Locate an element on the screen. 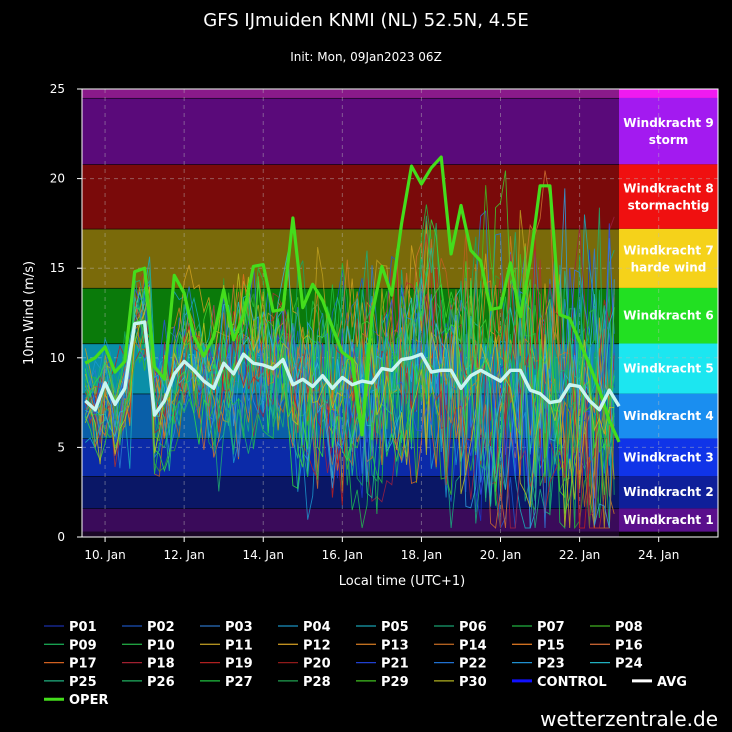 The image size is (732, 732). legend-label-p18: P18 is located at coordinates (161, 664).